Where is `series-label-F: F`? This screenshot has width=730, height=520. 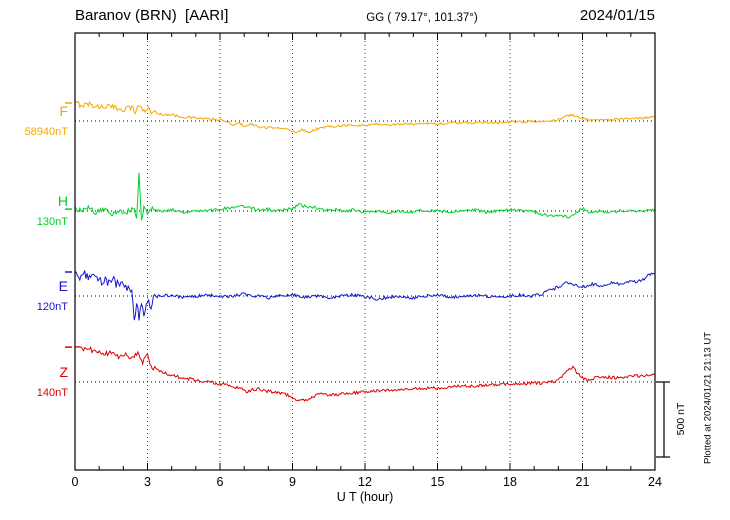 series-label-F: F is located at coordinates (63, 111).